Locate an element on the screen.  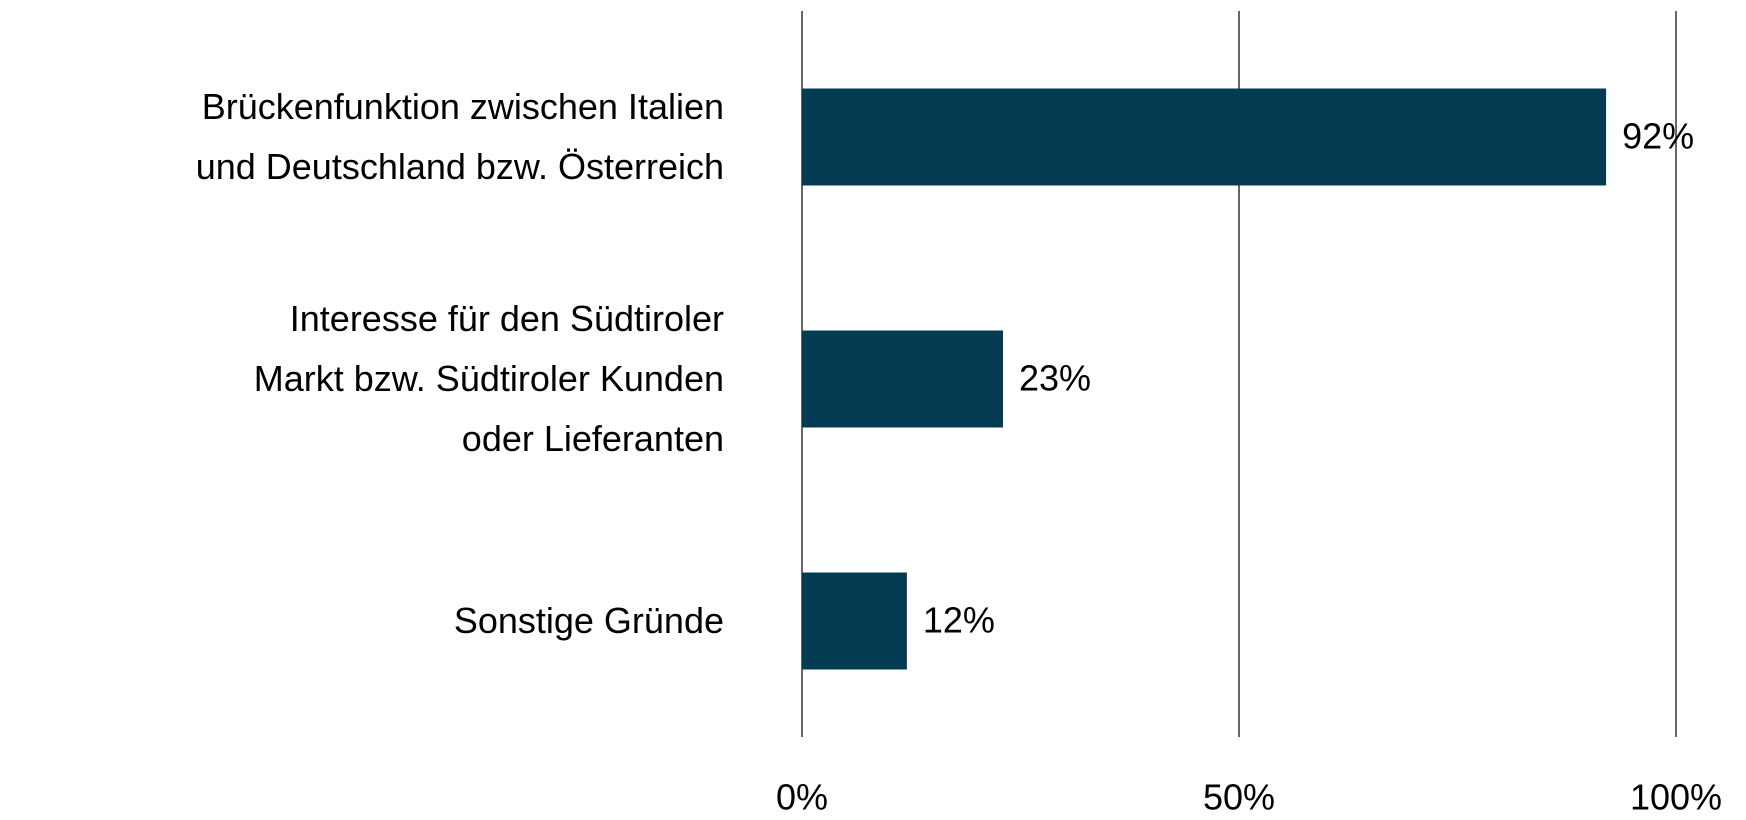
category-label: Sonstige Gründe is located at coordinates (588, 620).